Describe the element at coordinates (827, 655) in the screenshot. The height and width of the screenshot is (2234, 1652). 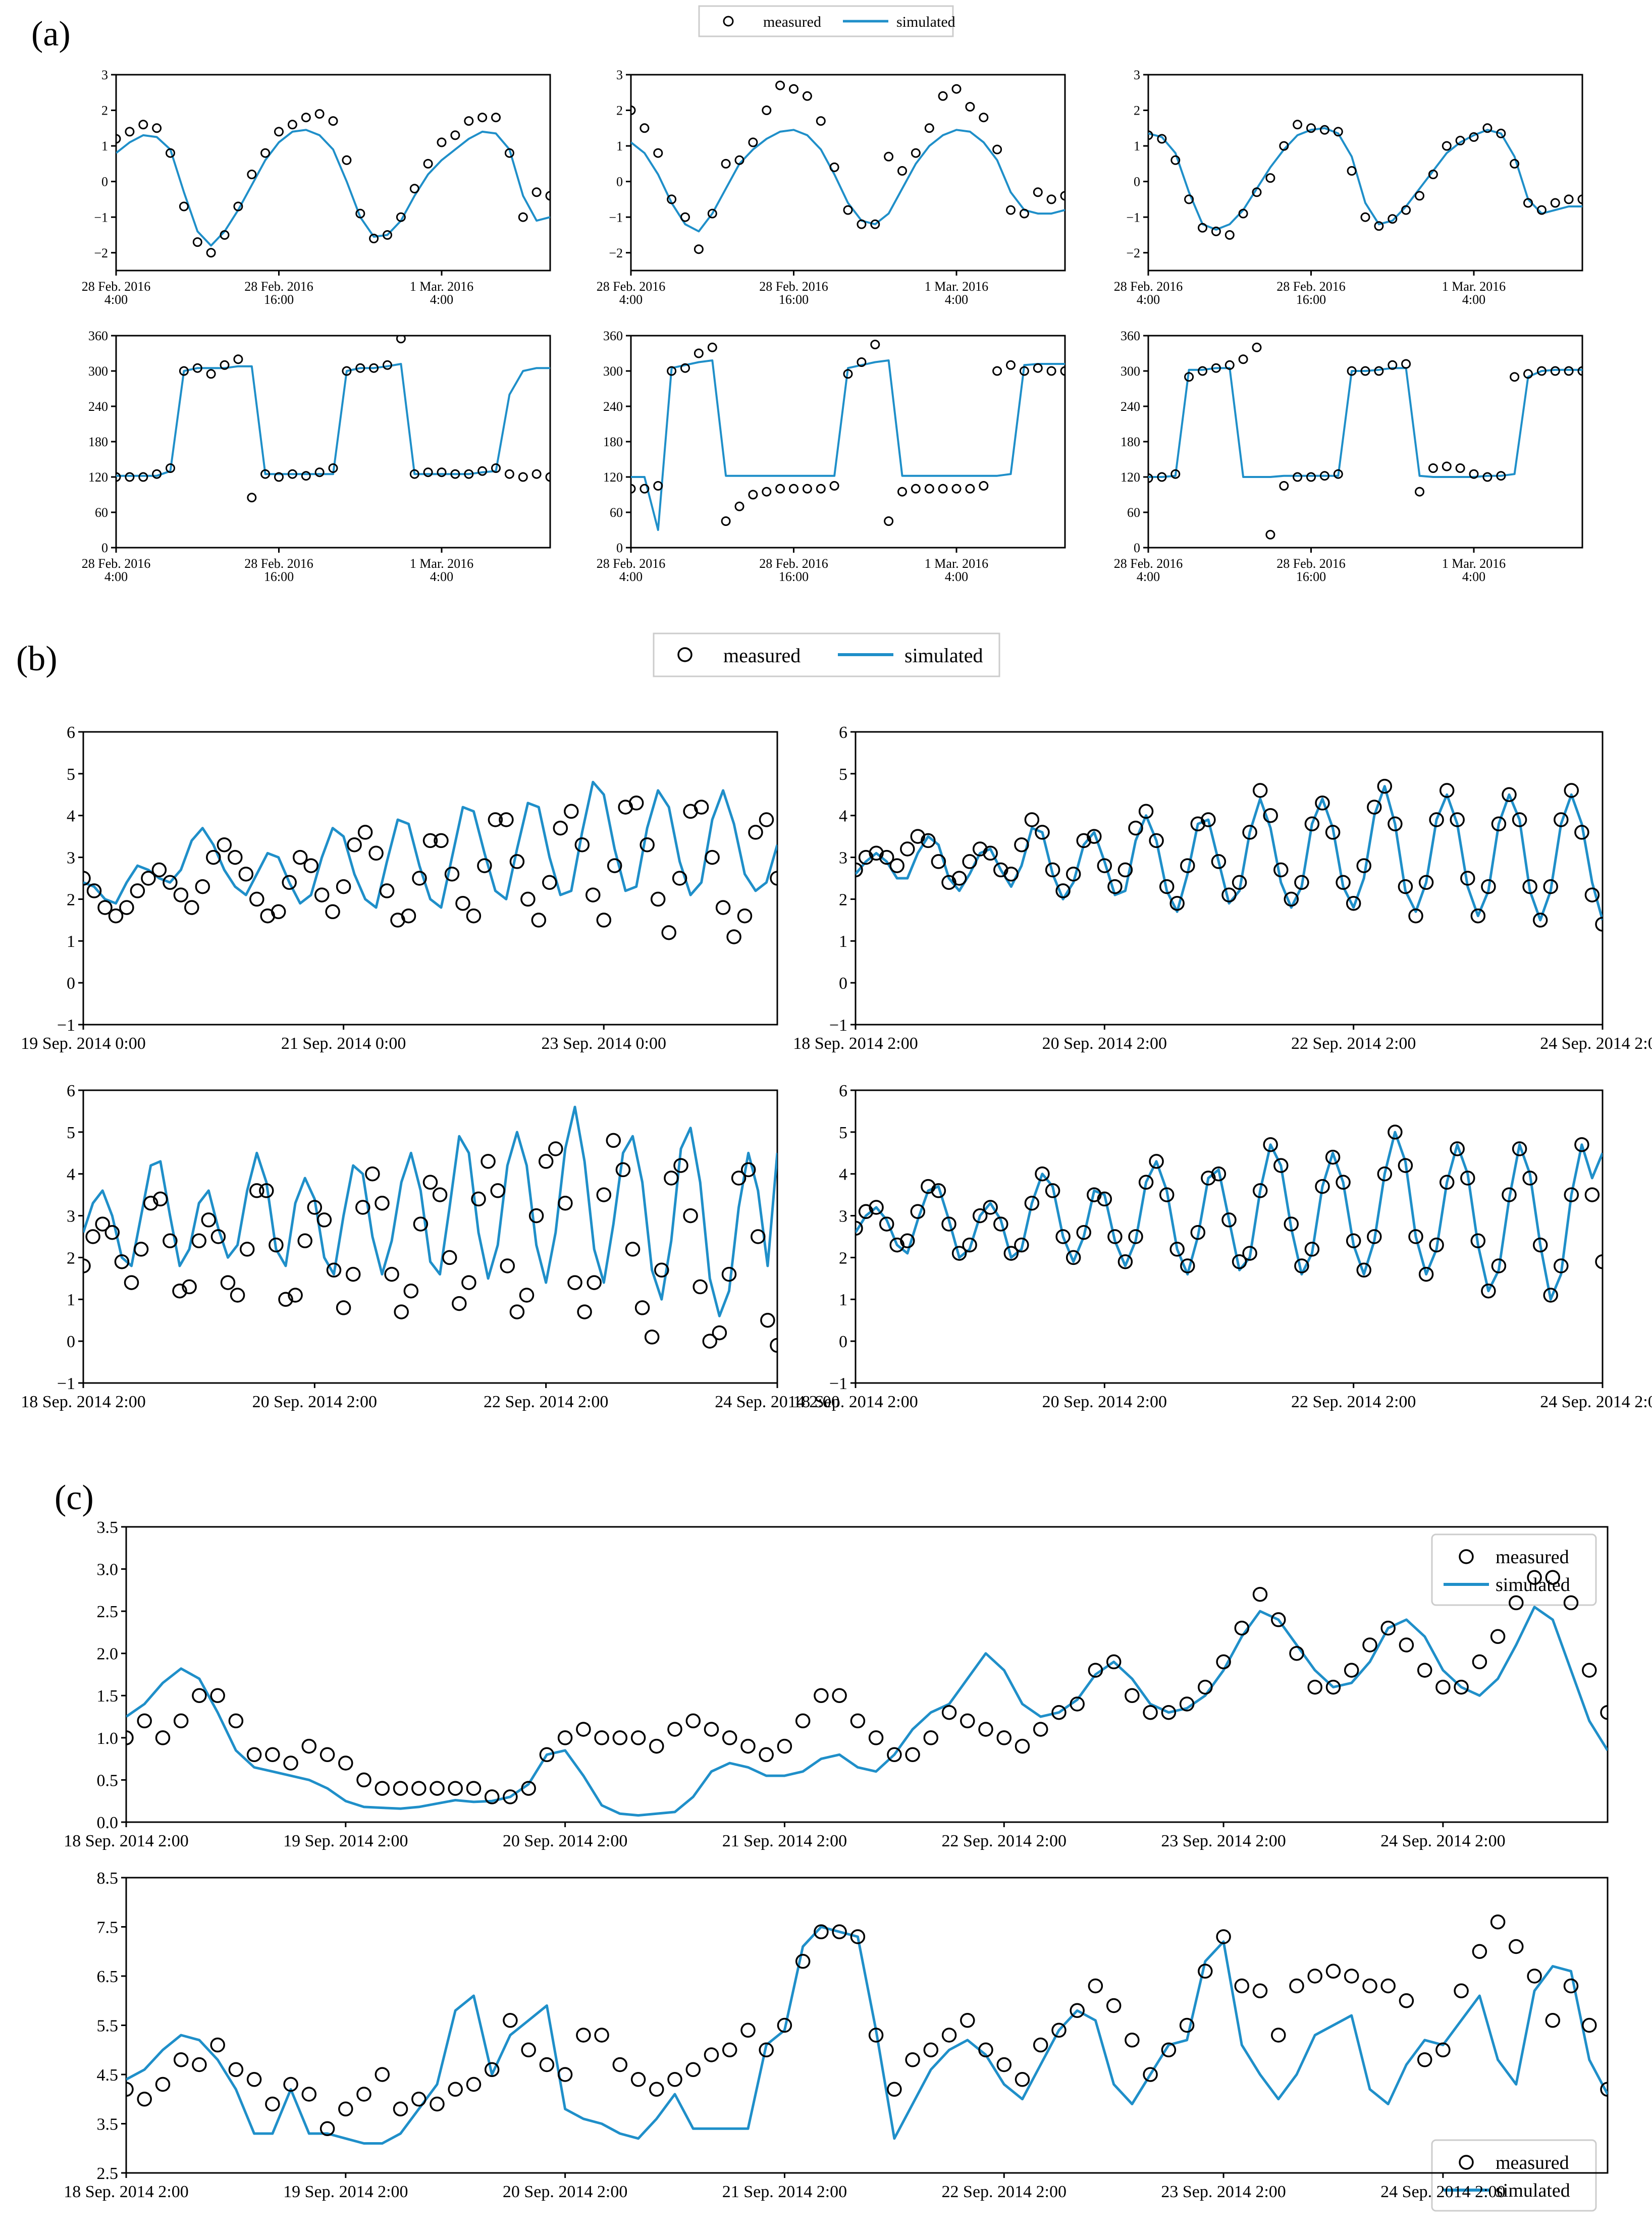
I see `legend-b-frame` at that location.